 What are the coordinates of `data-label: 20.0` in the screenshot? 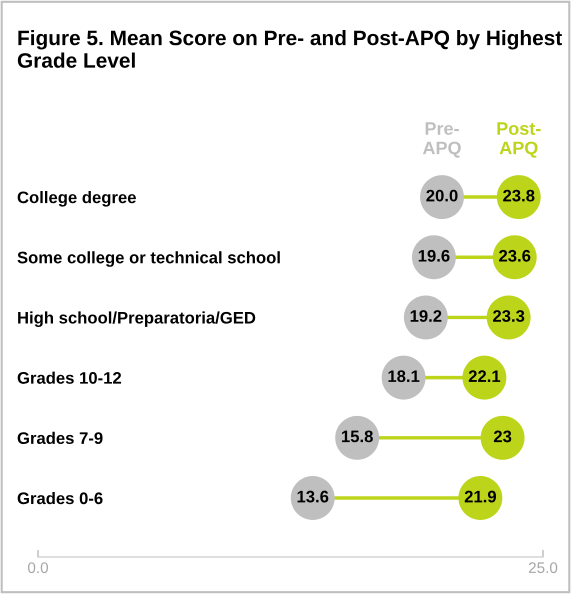 It's located at (442, 196).